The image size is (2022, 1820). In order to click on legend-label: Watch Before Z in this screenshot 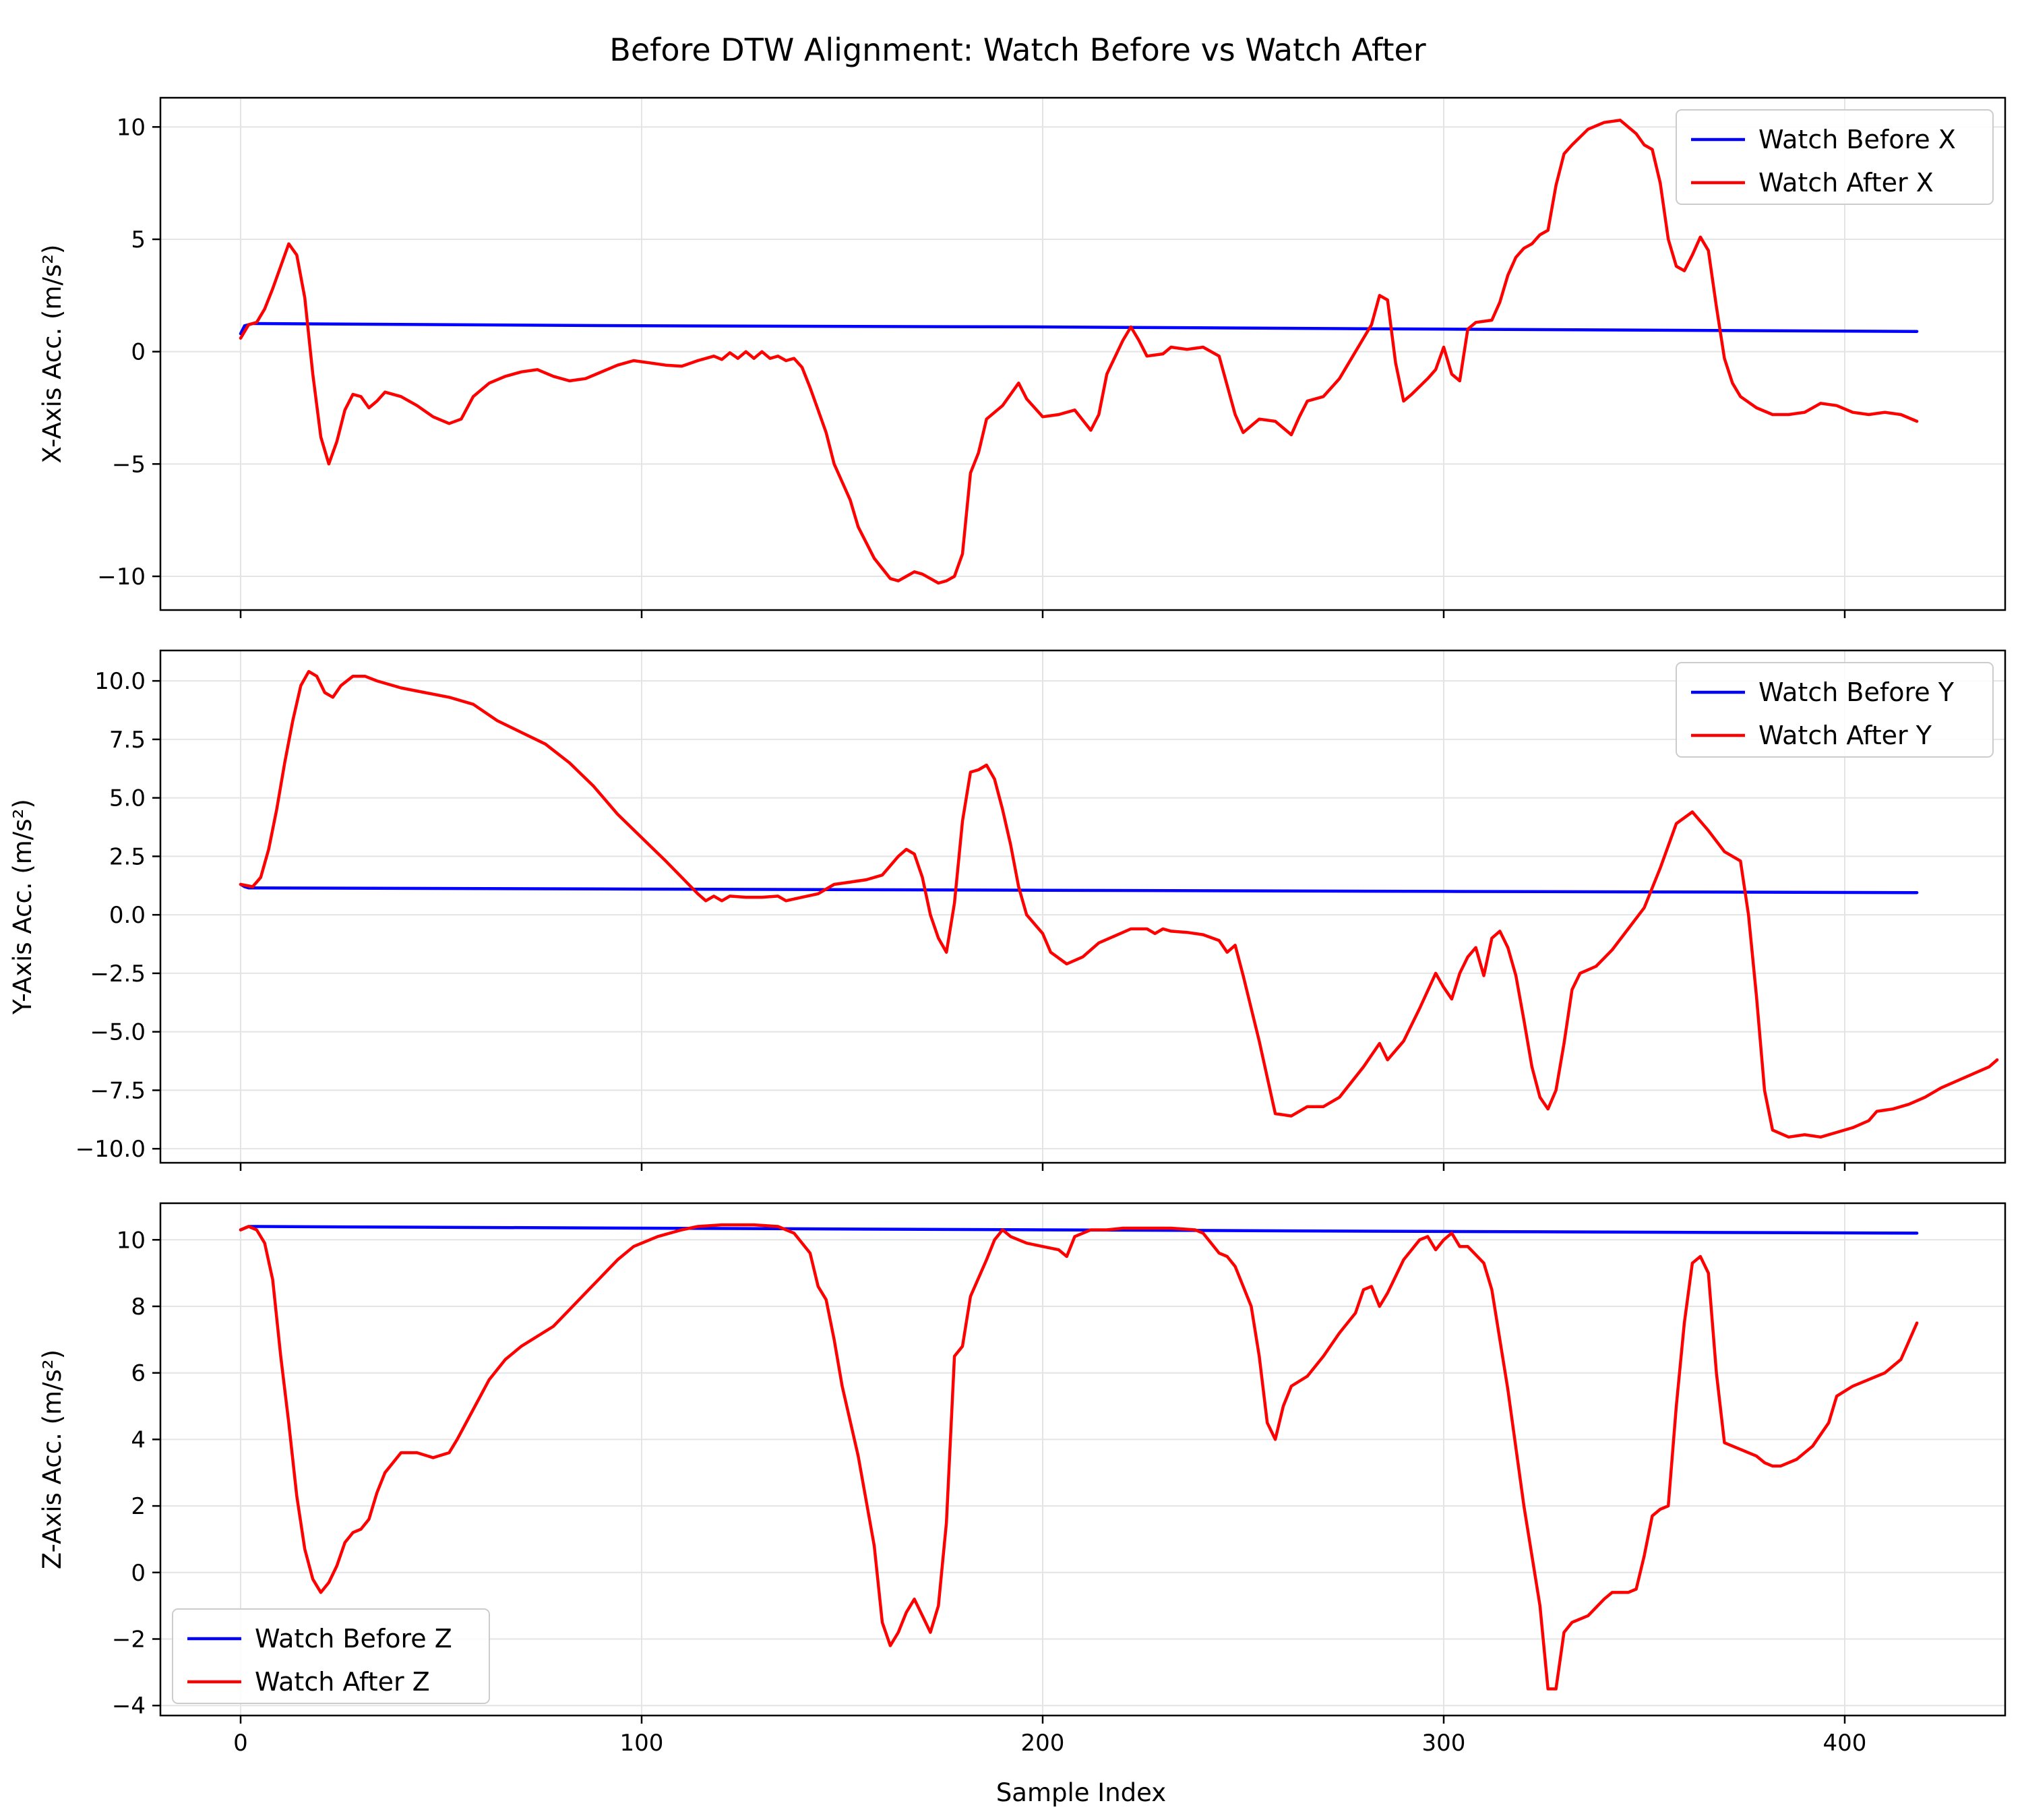, I will do `click(353, 1639)`.